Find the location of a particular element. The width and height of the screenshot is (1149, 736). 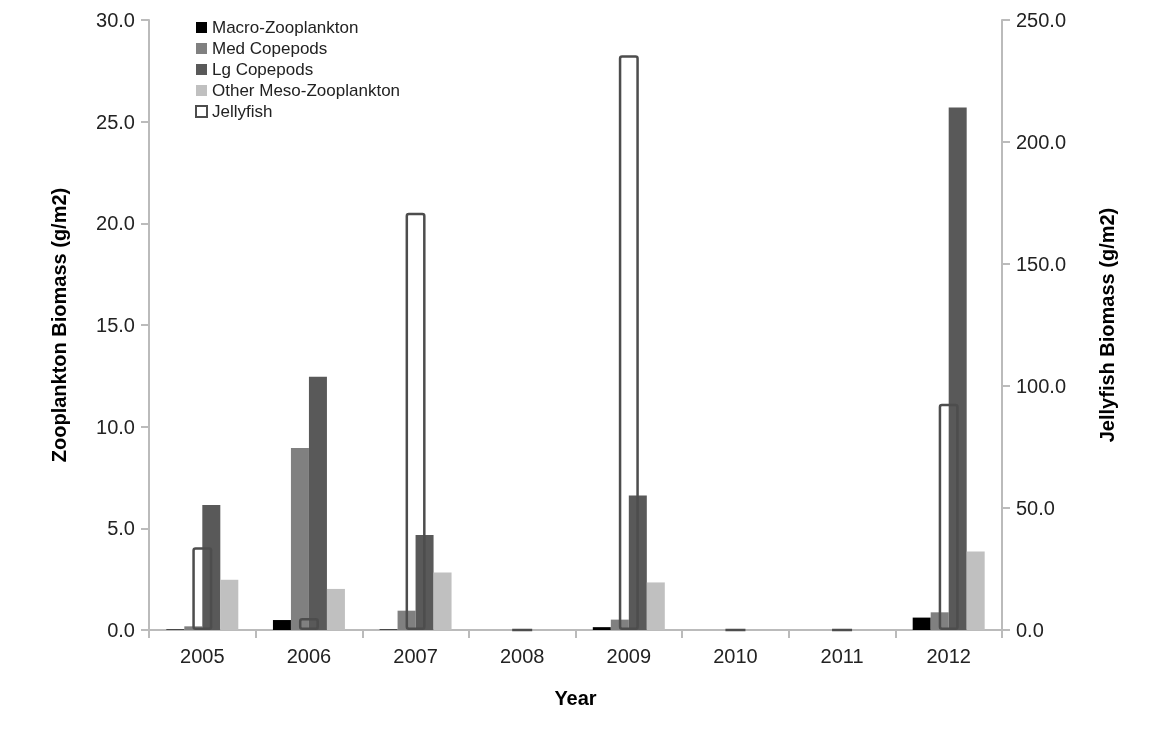

y2-tick-label: 150.0 is located at coordinates (1041, 264).